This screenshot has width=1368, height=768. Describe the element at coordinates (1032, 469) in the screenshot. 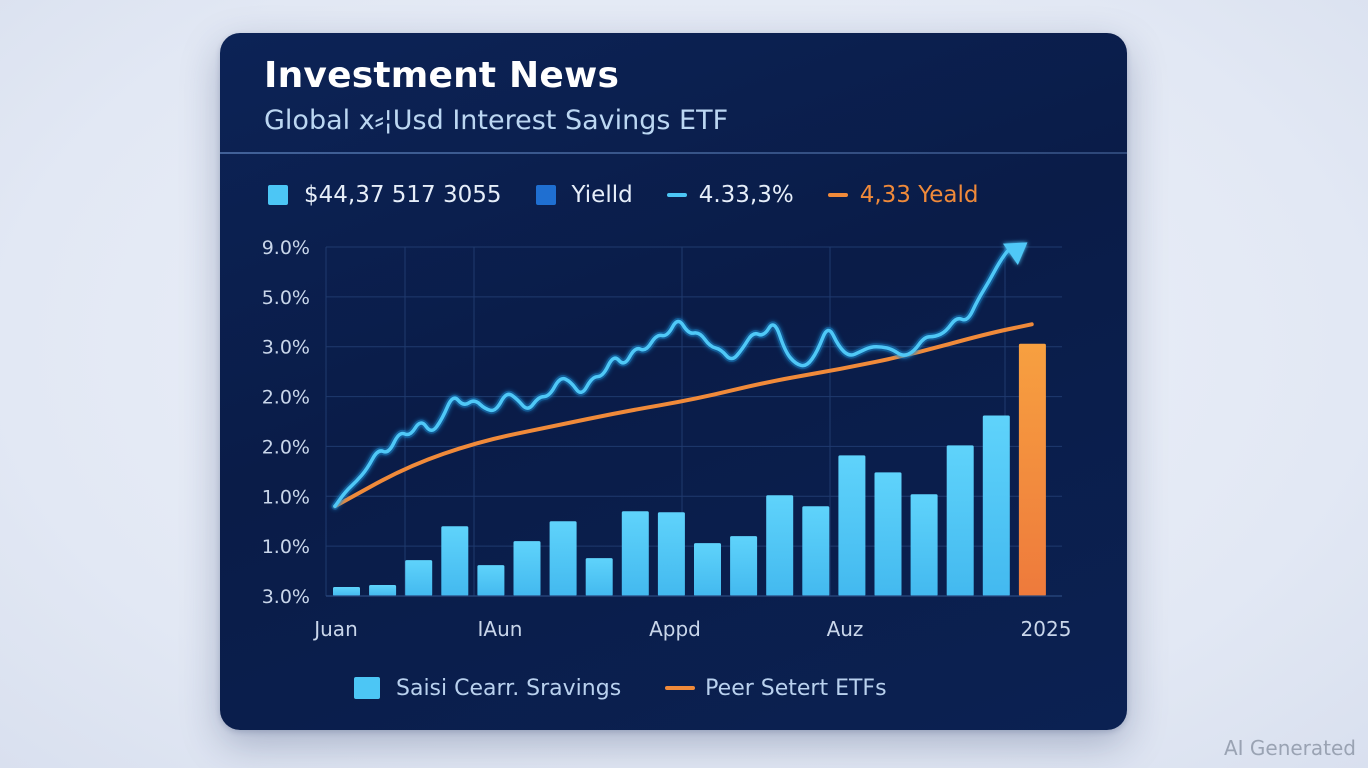

I see `bar-highlight` at that location.